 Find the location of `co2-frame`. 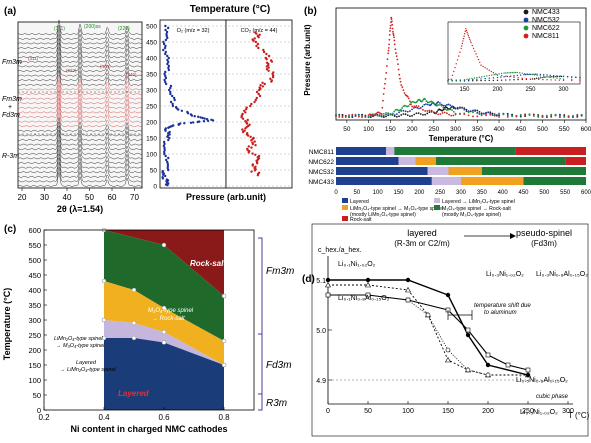

co2-frame is located at coordinates (259, 104).